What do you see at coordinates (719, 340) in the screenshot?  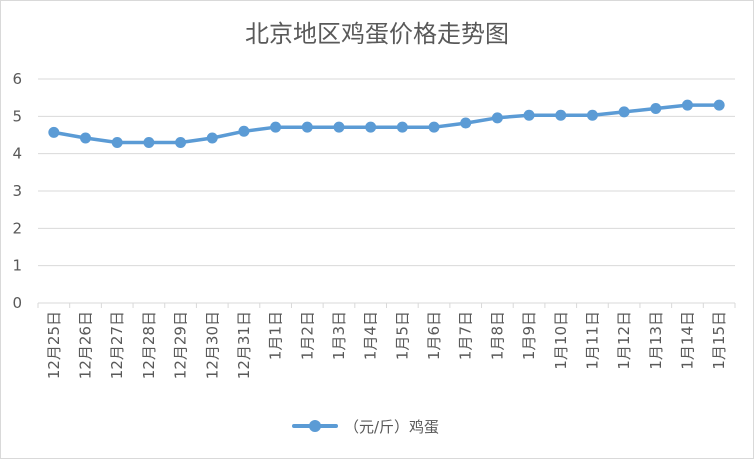 I see `x-tick-label: 1月15日` at bounding box center [719, 340].